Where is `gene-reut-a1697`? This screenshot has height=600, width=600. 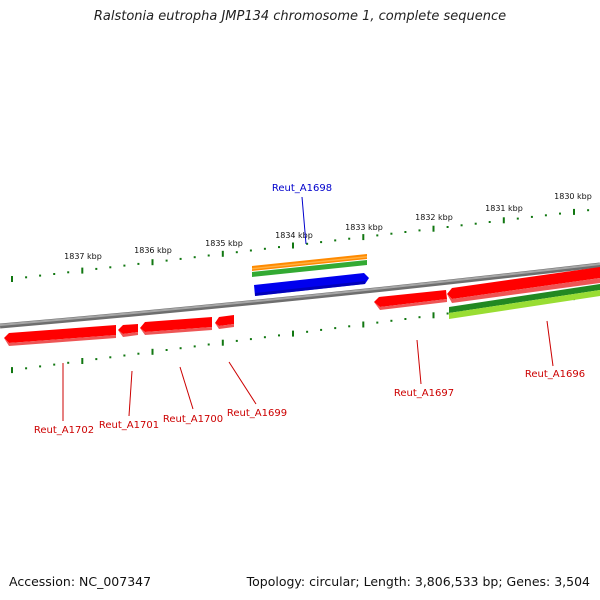
gene-reut-a1697 is located at coordinates (410, 300).